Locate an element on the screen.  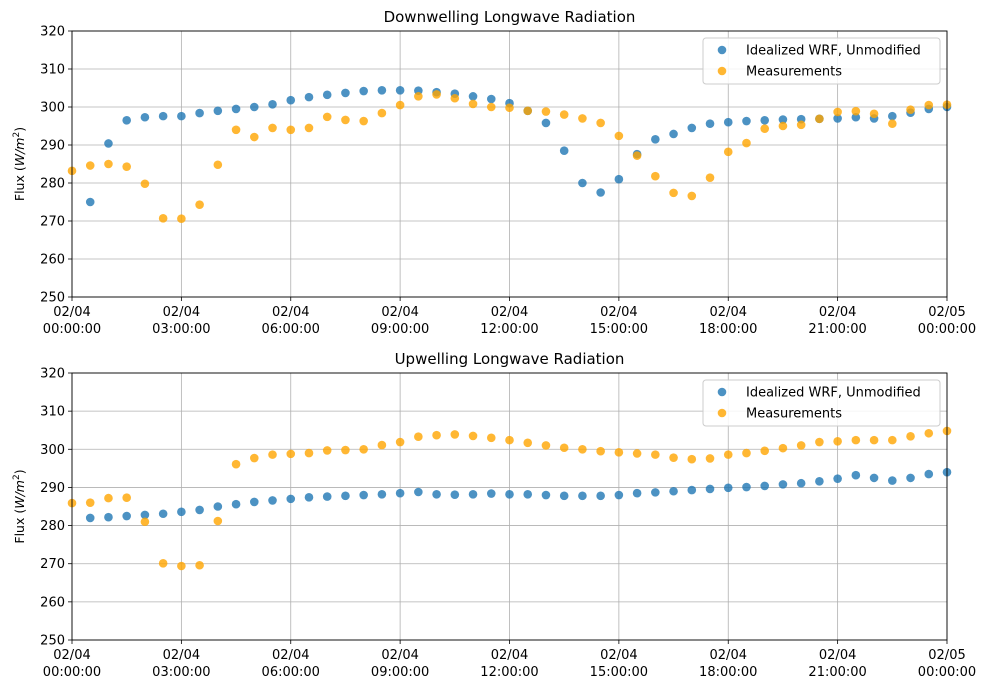
x-tick-label-time: 21:00:00 is located at coordinates (837, 672).